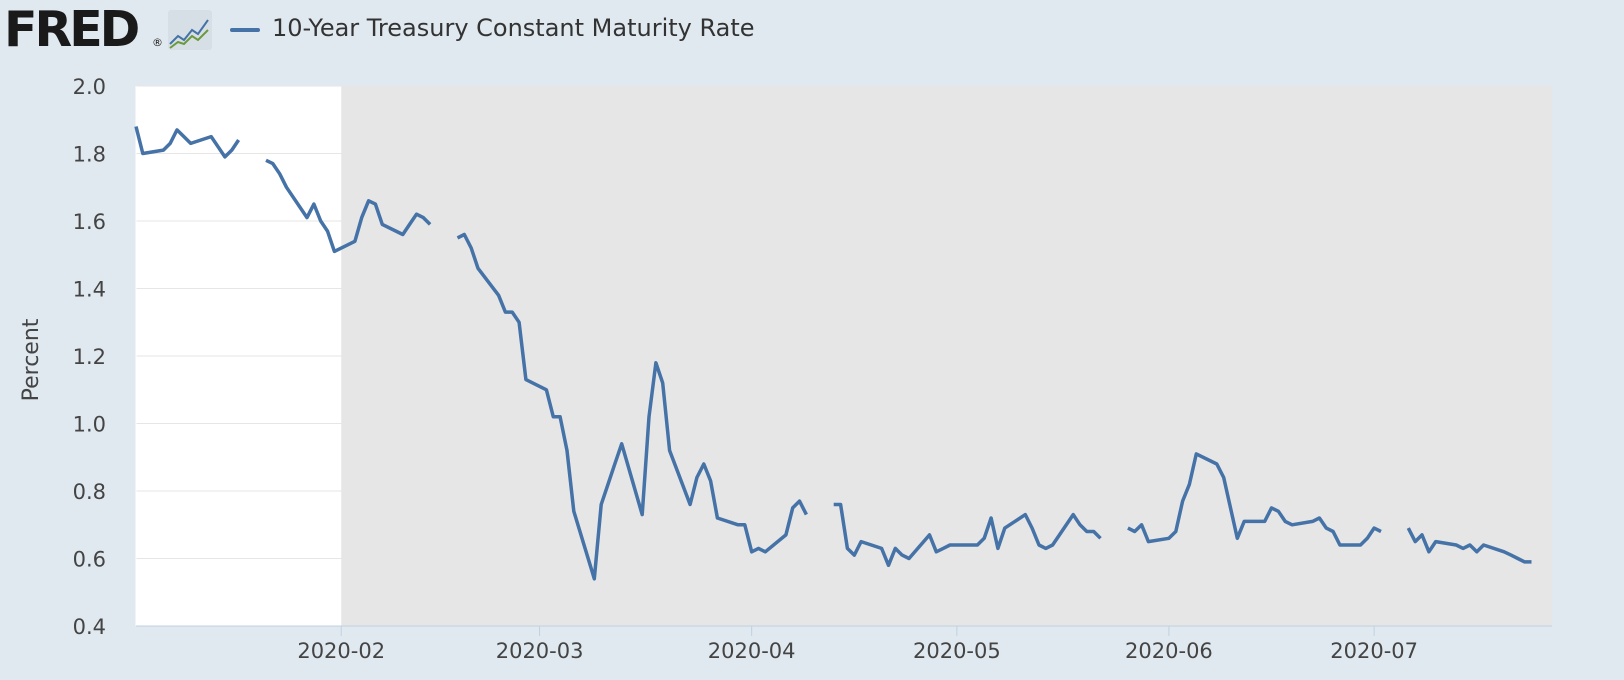 Image resolution: width=1624 pixels, height=680 pixels. What do you see at coordinates (752, 651) in the screenshot?
I see `x-tick-label: 2020-04` at bounding box center [752, 651].